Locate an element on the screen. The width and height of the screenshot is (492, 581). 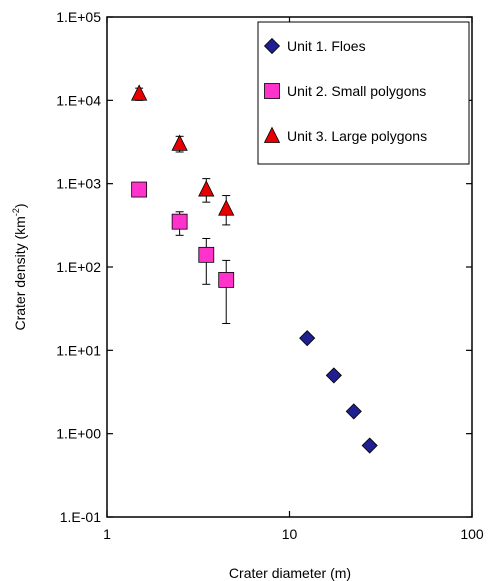
legend-label-diamond: Unit 1. Floes is located at coordinates (326, 46).